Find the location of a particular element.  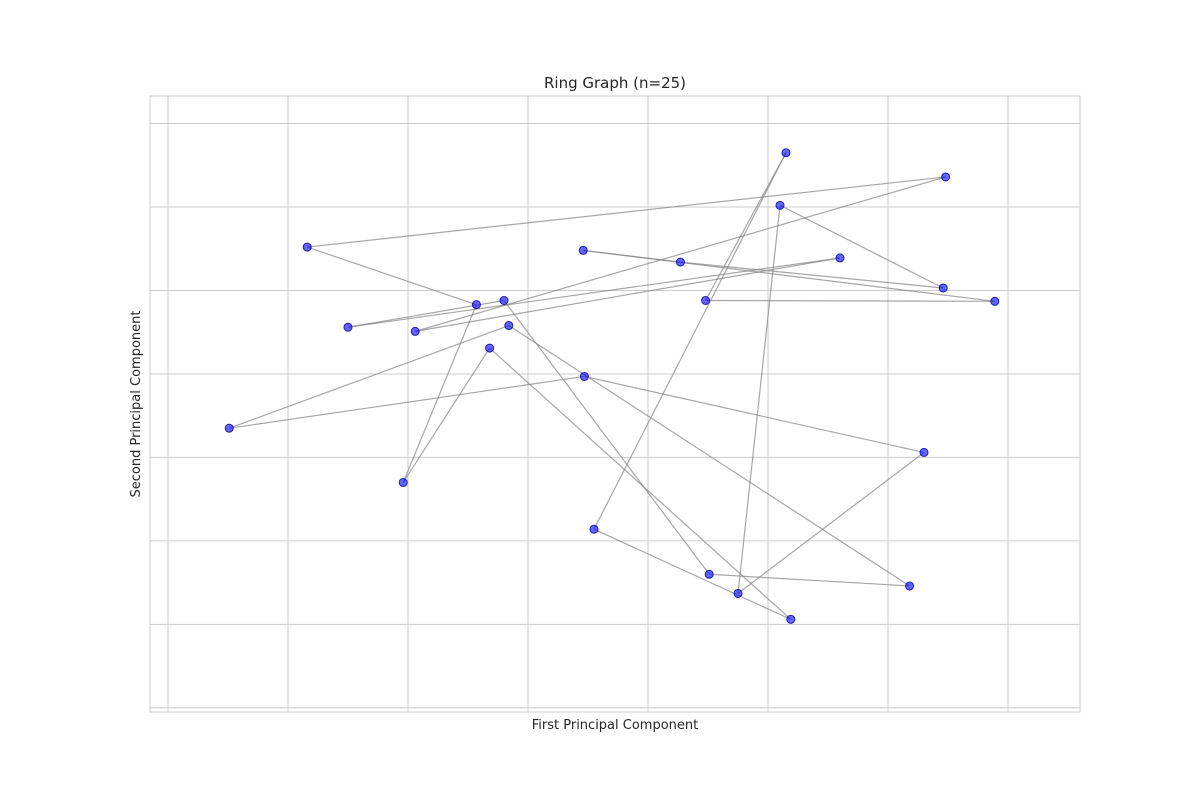

y-axis-label: Second Principal Component is located at coordinates (136, 404).